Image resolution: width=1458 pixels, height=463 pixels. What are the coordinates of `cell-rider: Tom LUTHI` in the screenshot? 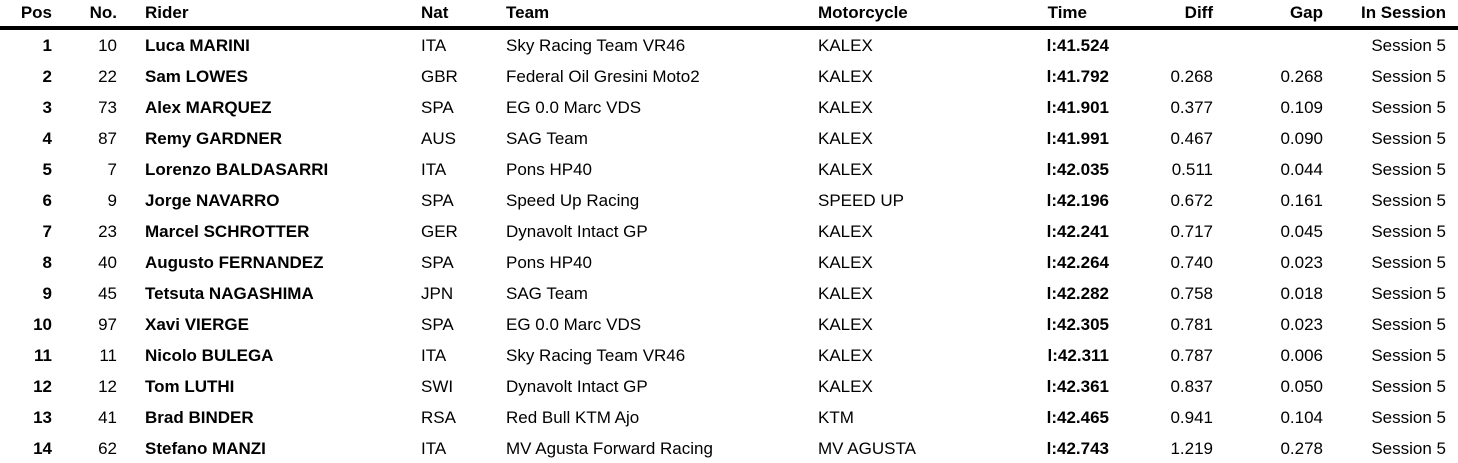 It's located at (190, 386).